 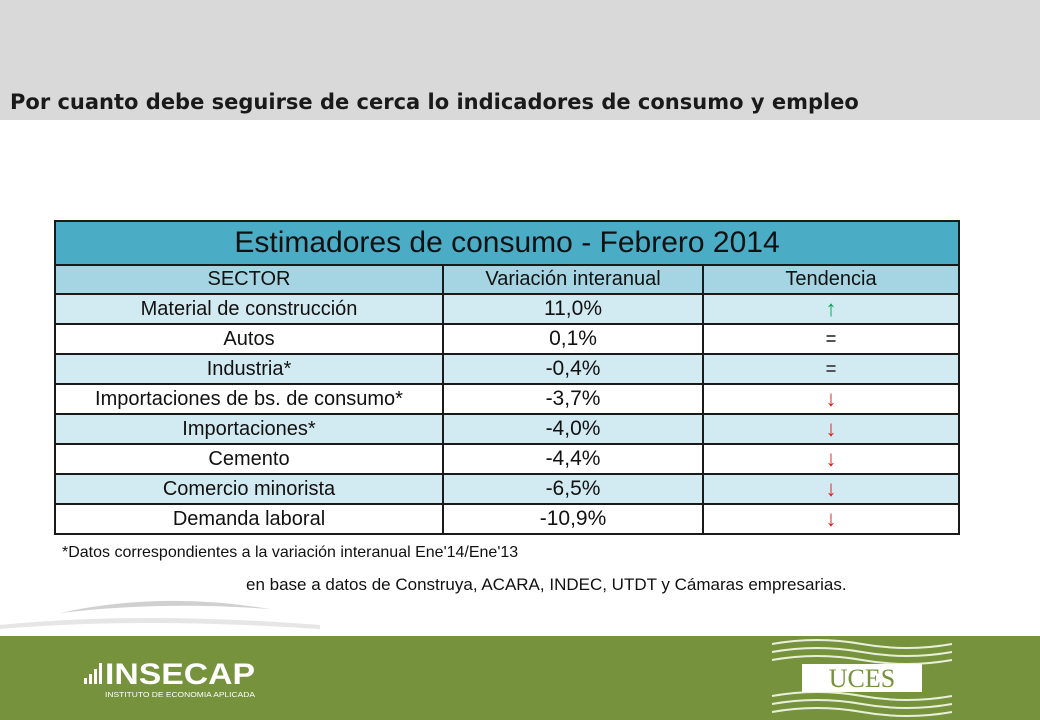 What do you see at coordinates (573, 429) in the screenshot?
I see `variation-cell: -4,0%` at bounding box center [573, 429].